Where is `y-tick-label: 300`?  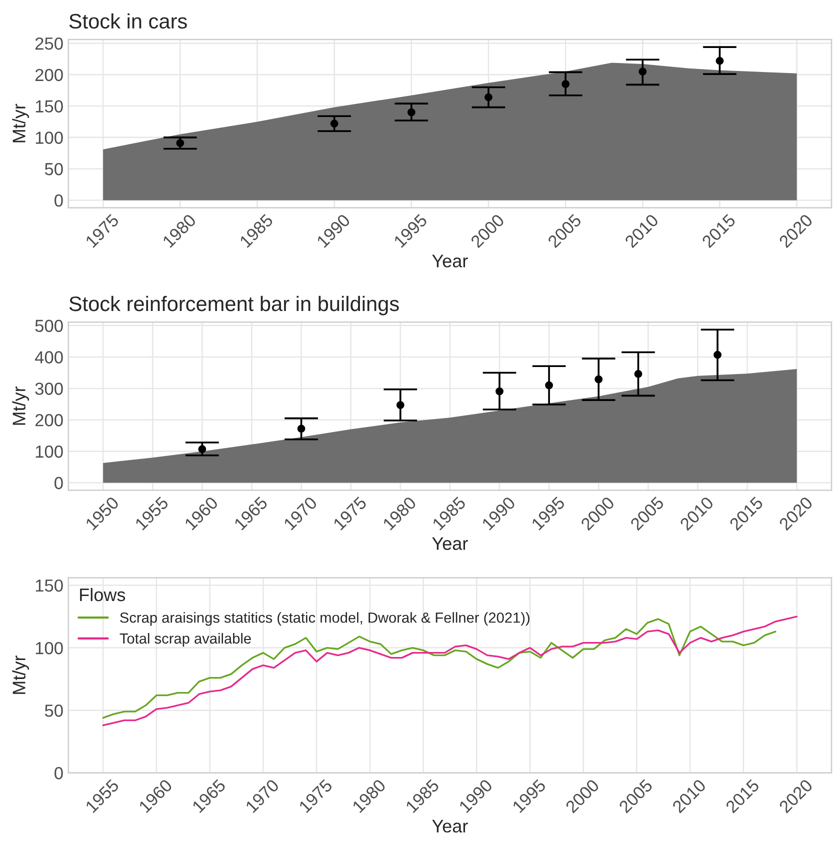 y-tick-label: 300 is located at coordinates (49, 388).